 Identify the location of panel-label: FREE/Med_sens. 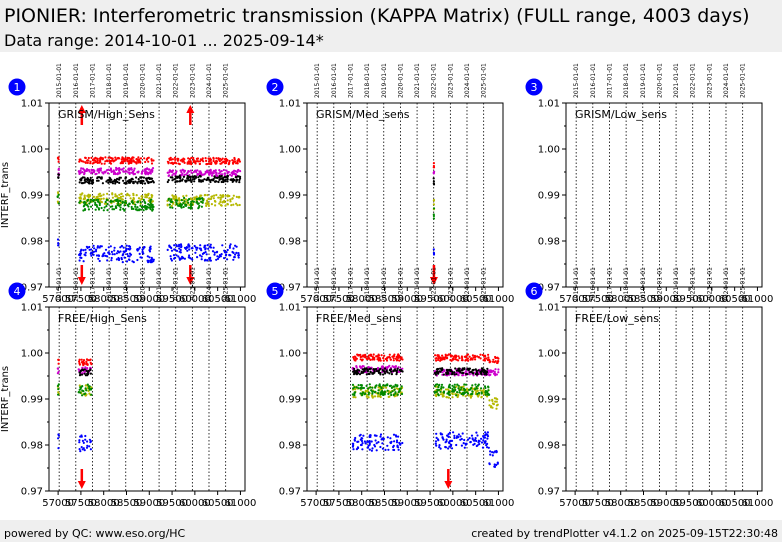
(359, 318).